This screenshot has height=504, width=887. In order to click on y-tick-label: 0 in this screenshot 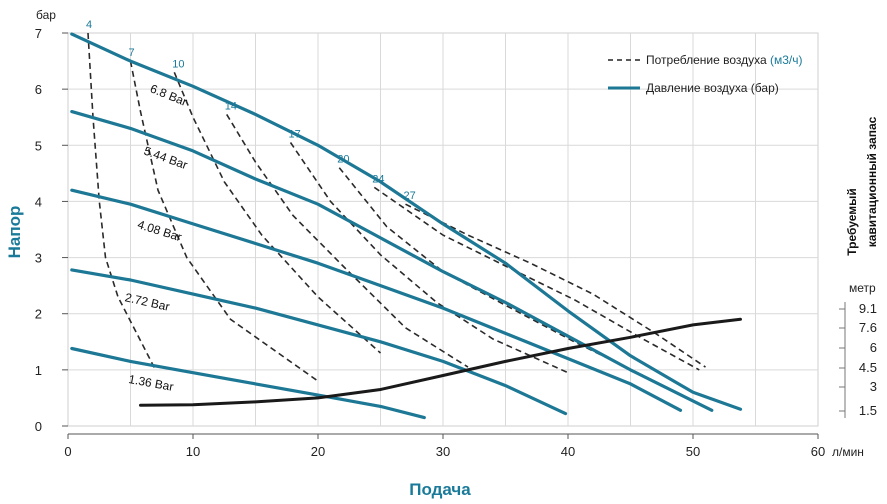, I will do `click(38, 426)`.